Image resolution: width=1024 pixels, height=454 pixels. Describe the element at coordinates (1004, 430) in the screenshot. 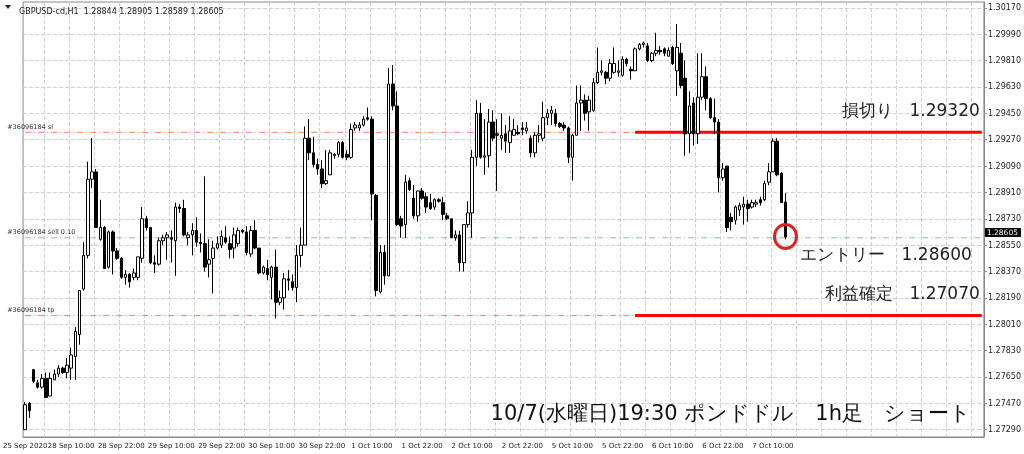

I see `y-tick-label: 1.27290` at that location.